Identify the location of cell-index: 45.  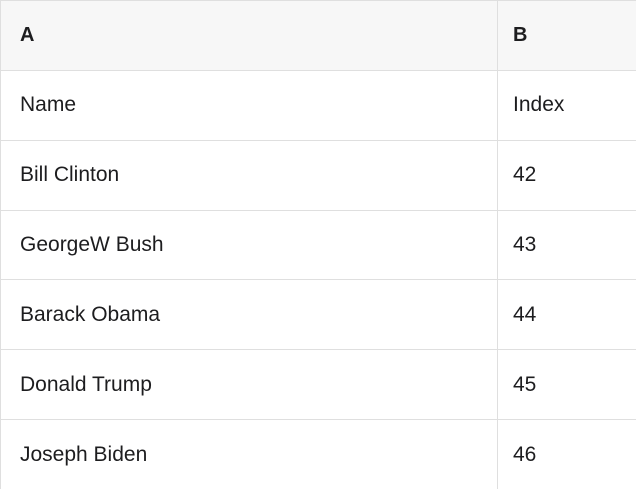
(567, 385).